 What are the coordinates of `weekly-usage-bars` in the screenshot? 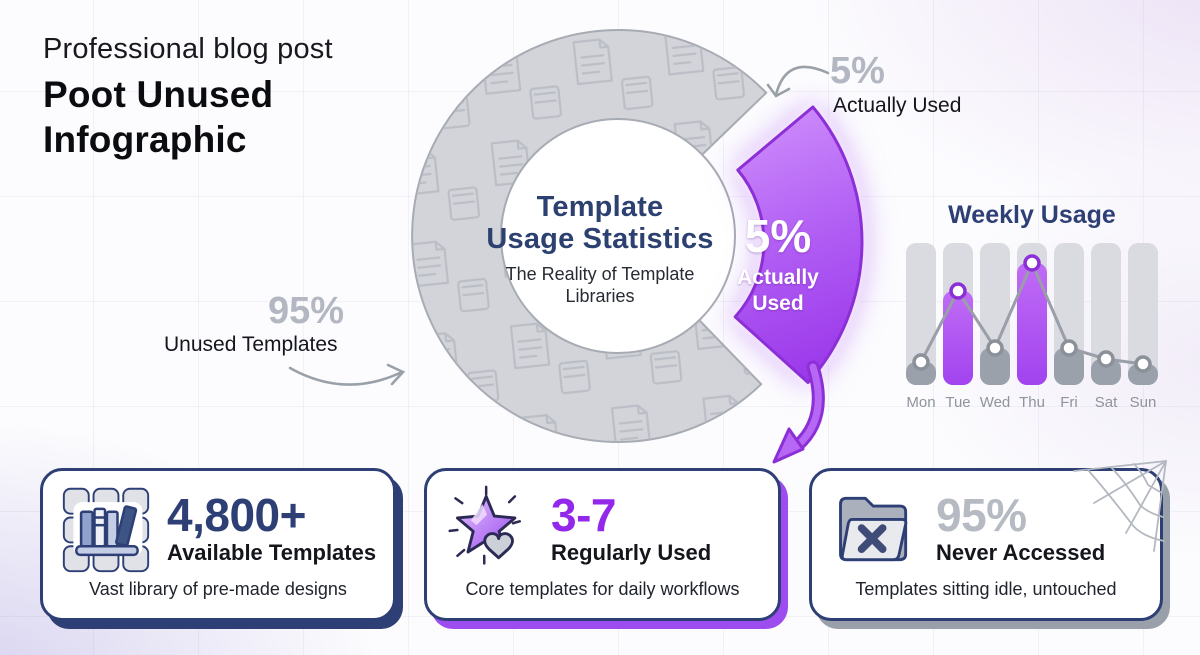 It's located at (1032, 314).